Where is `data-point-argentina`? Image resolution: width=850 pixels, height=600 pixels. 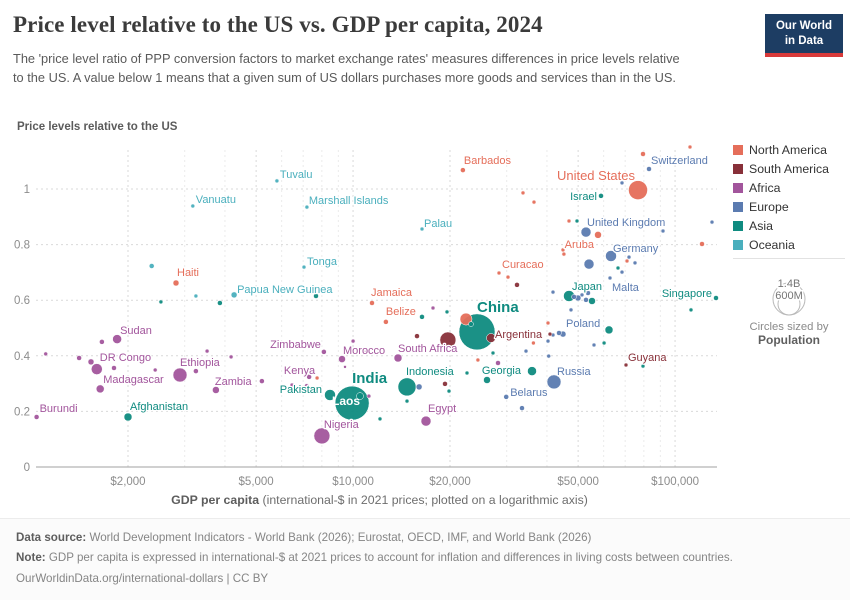
data-point-argentina is located at coordinates (491, 338).